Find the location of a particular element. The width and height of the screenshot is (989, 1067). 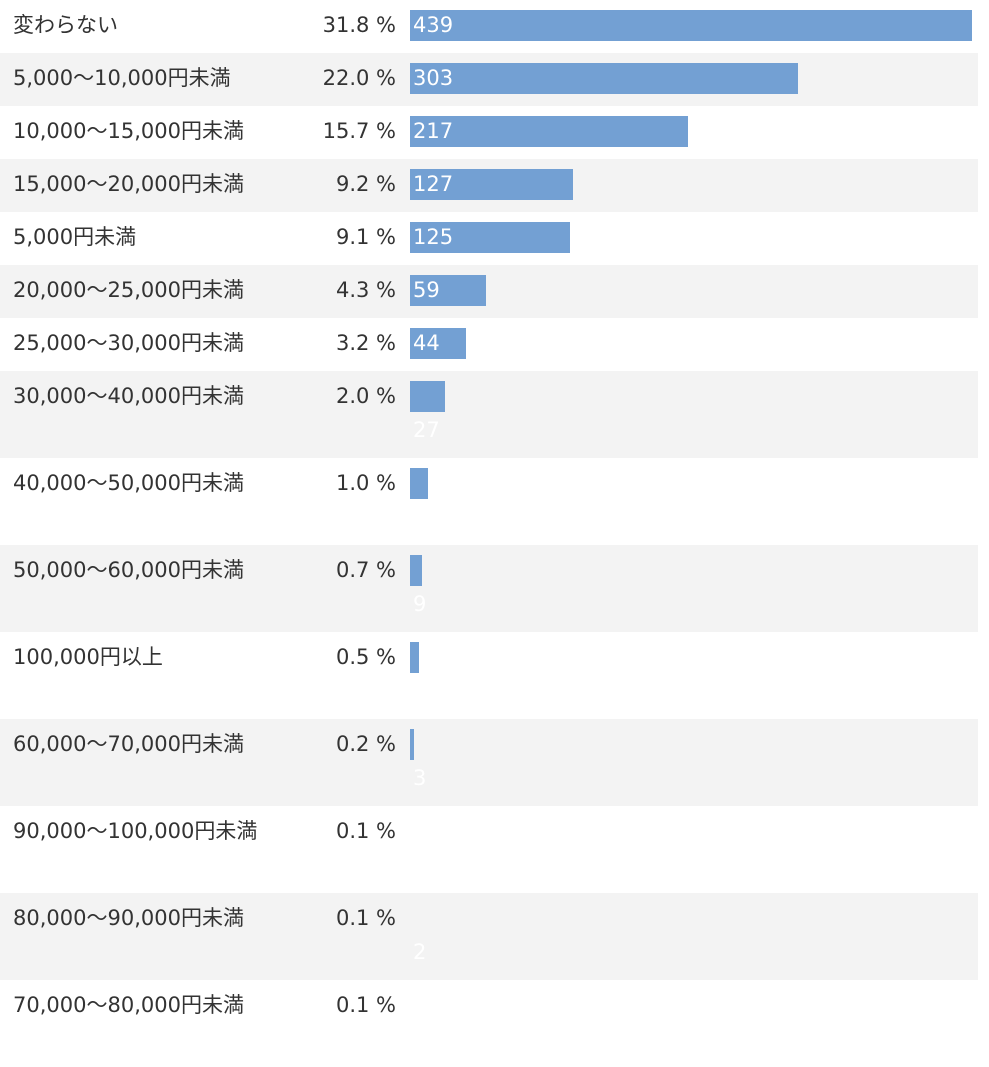

chart-row: 変わらない 31.8 % 439 is located at coordinates (489, 26).